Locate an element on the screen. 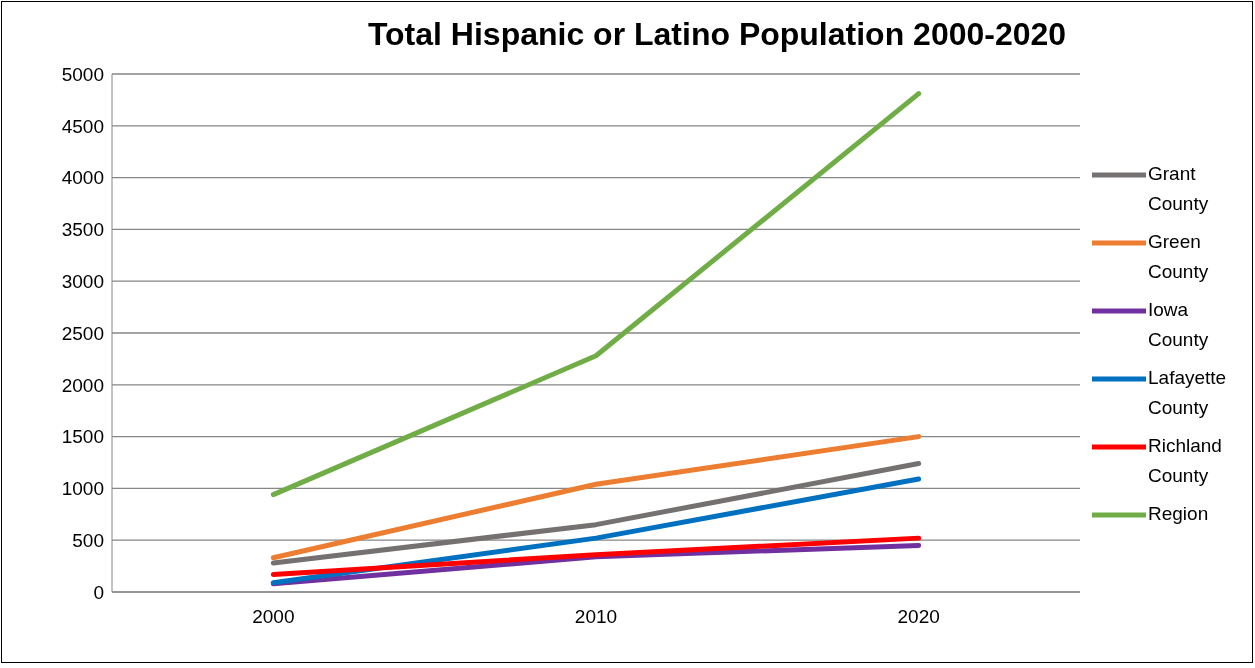 The image size is (1255, 668). legend-label: Richland County is located at coordinates (1185, 461).